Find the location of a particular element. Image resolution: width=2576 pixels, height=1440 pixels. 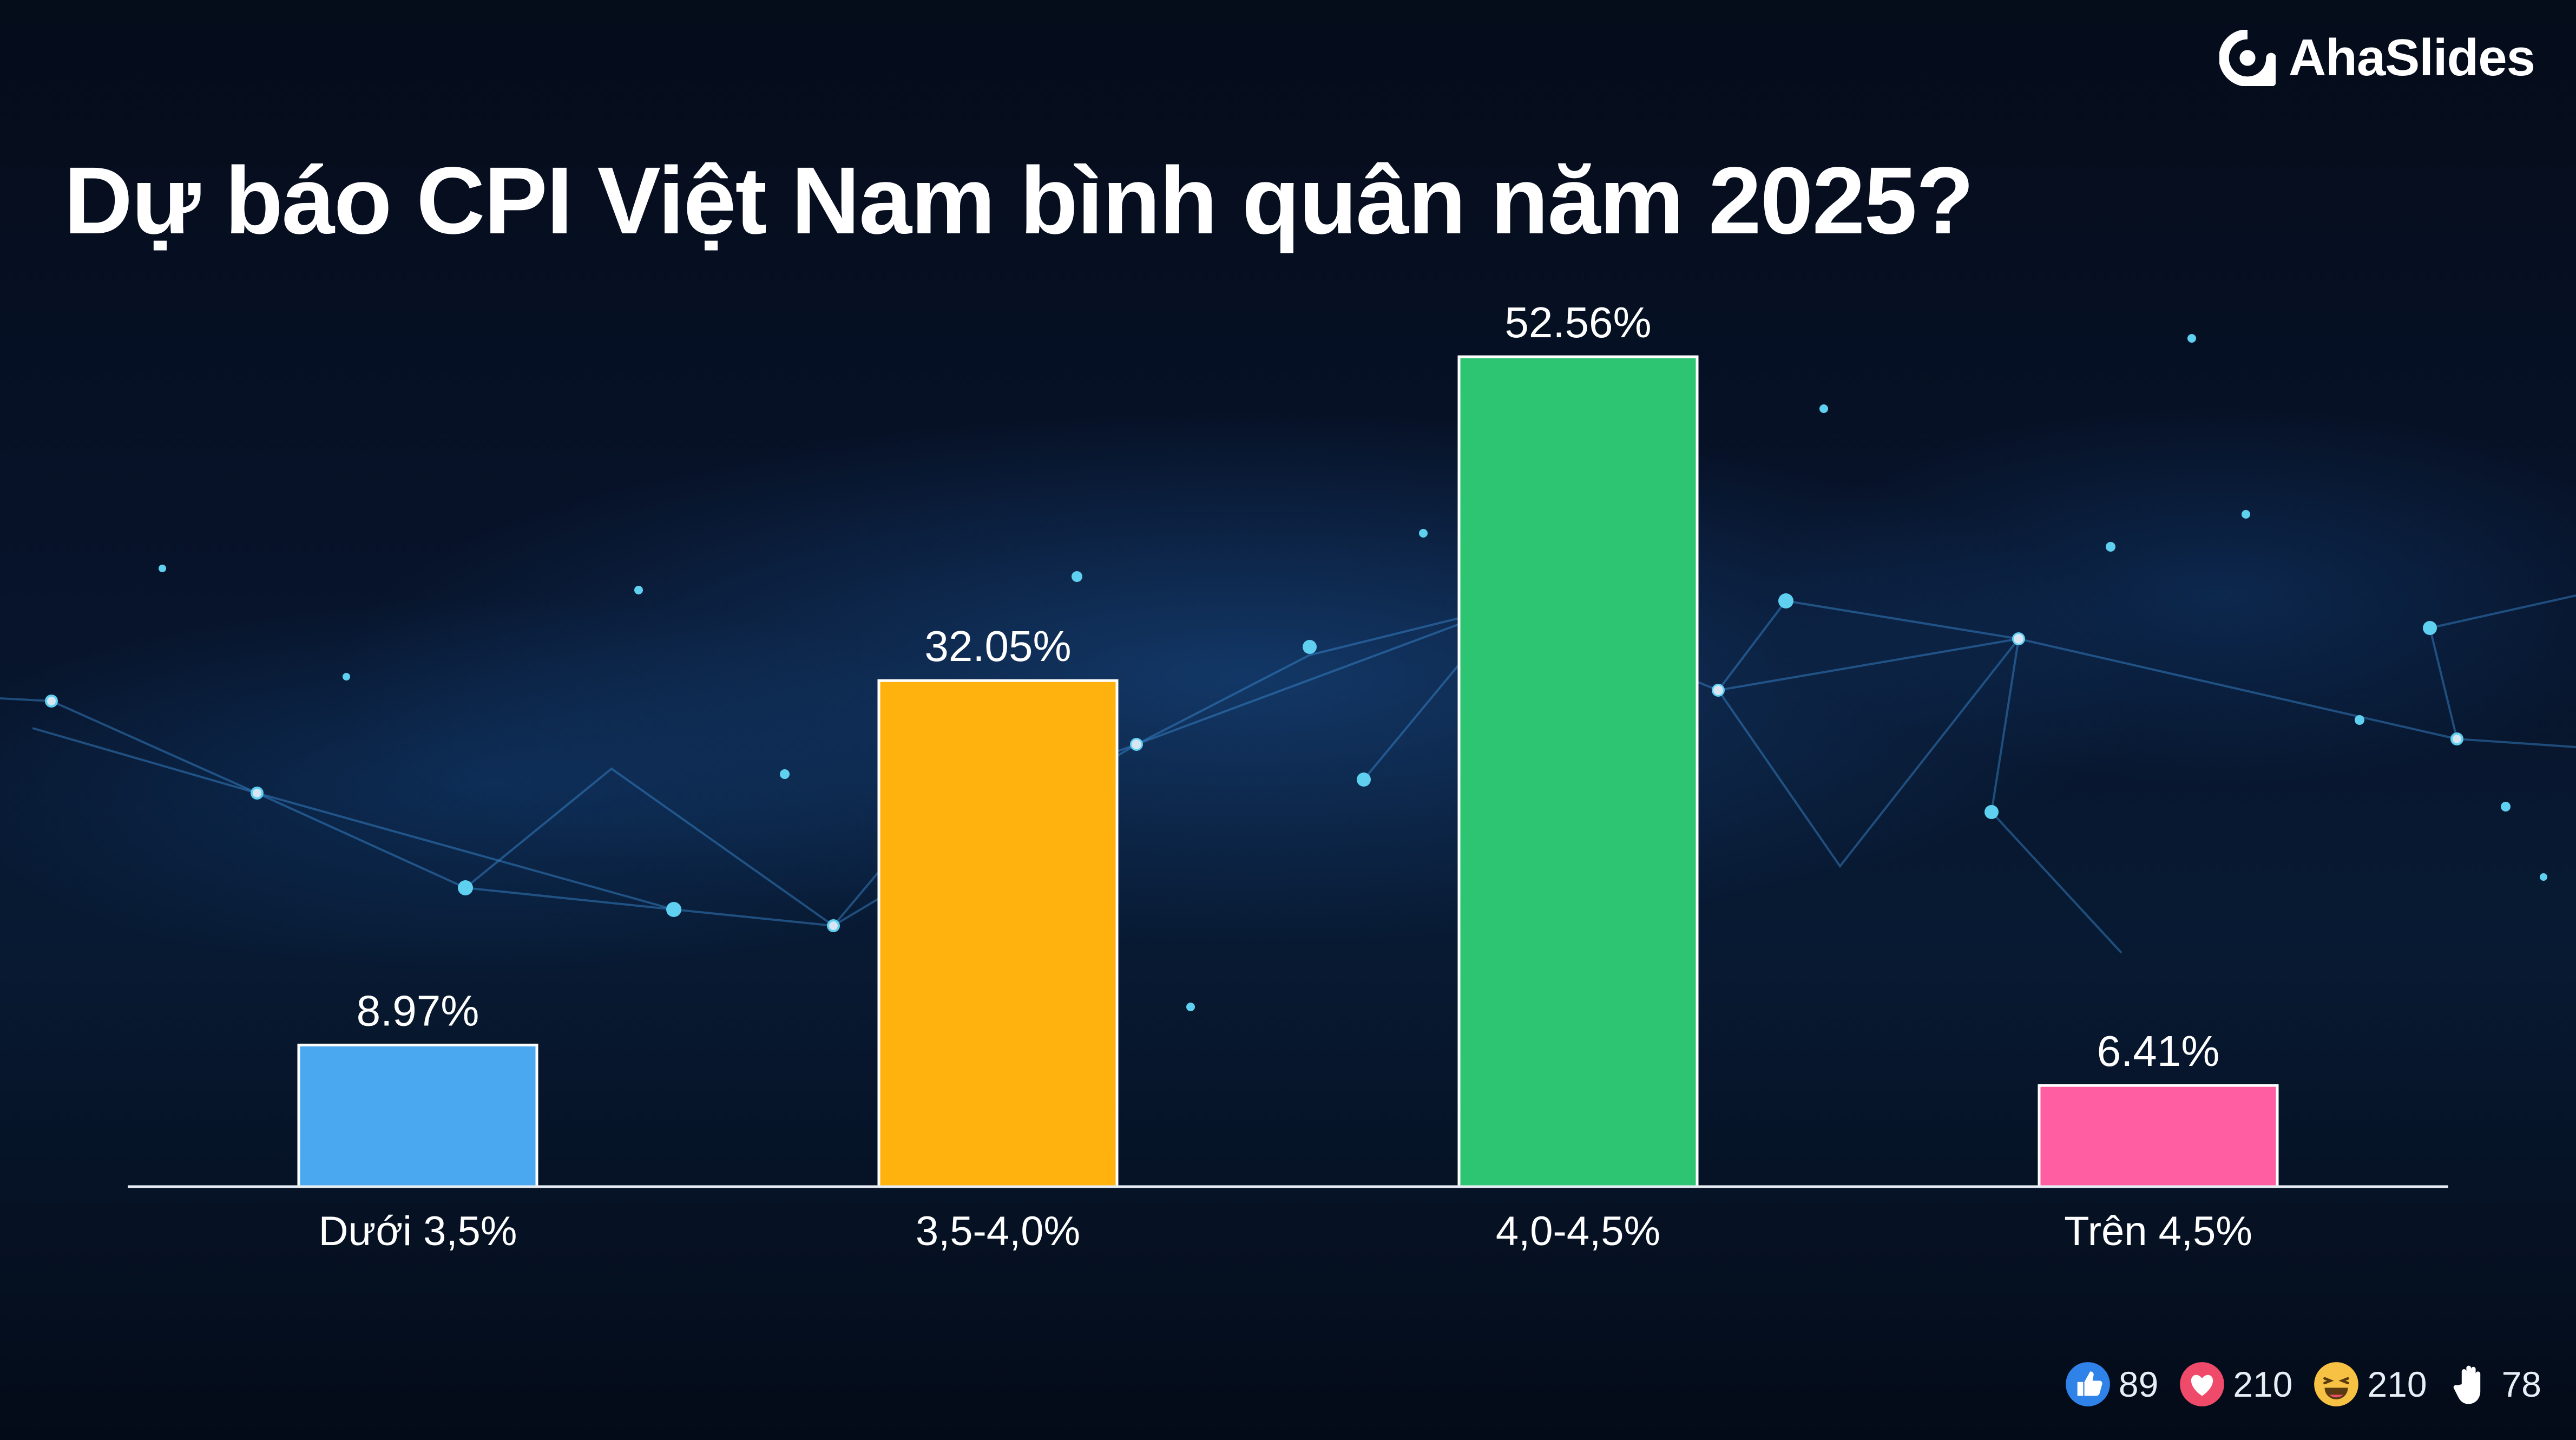

reaction-count: 89 is located at coordinates (2138, 1384).